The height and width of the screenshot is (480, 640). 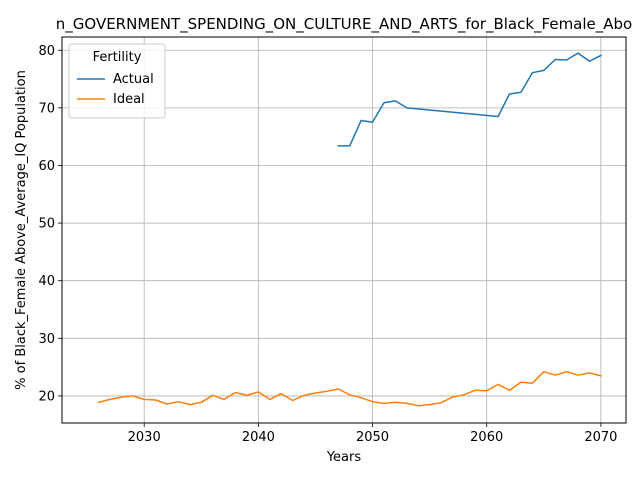 What do you see at coordinates (344, 457) in the screenshot?
I see `x-axis-label: Years` at bounding box center [344, 457].